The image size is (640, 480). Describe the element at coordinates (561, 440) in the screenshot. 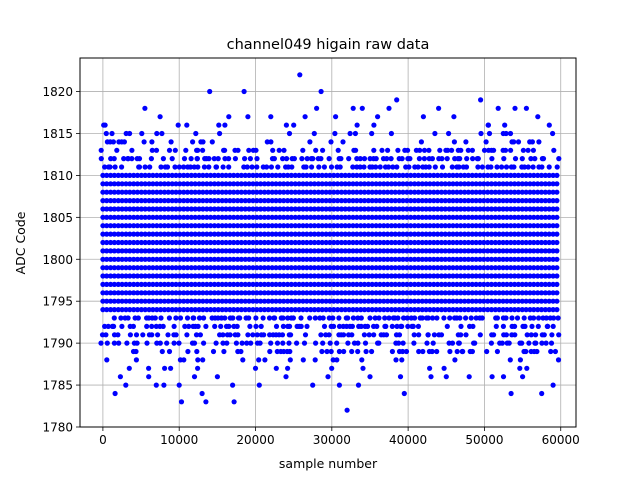

I see `x-tick-label: 60000` at that location.